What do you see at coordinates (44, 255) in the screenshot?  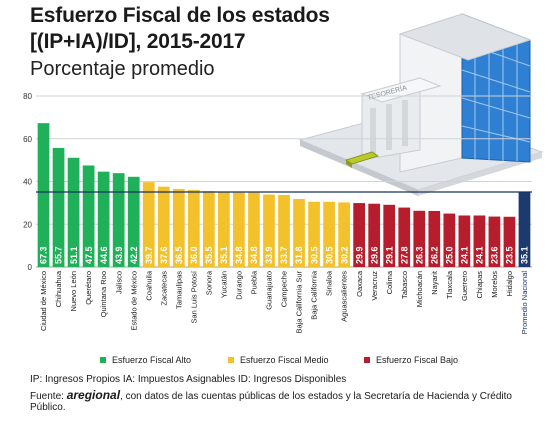 I see `data-label: 67.3` at bounding box center [44, 255].